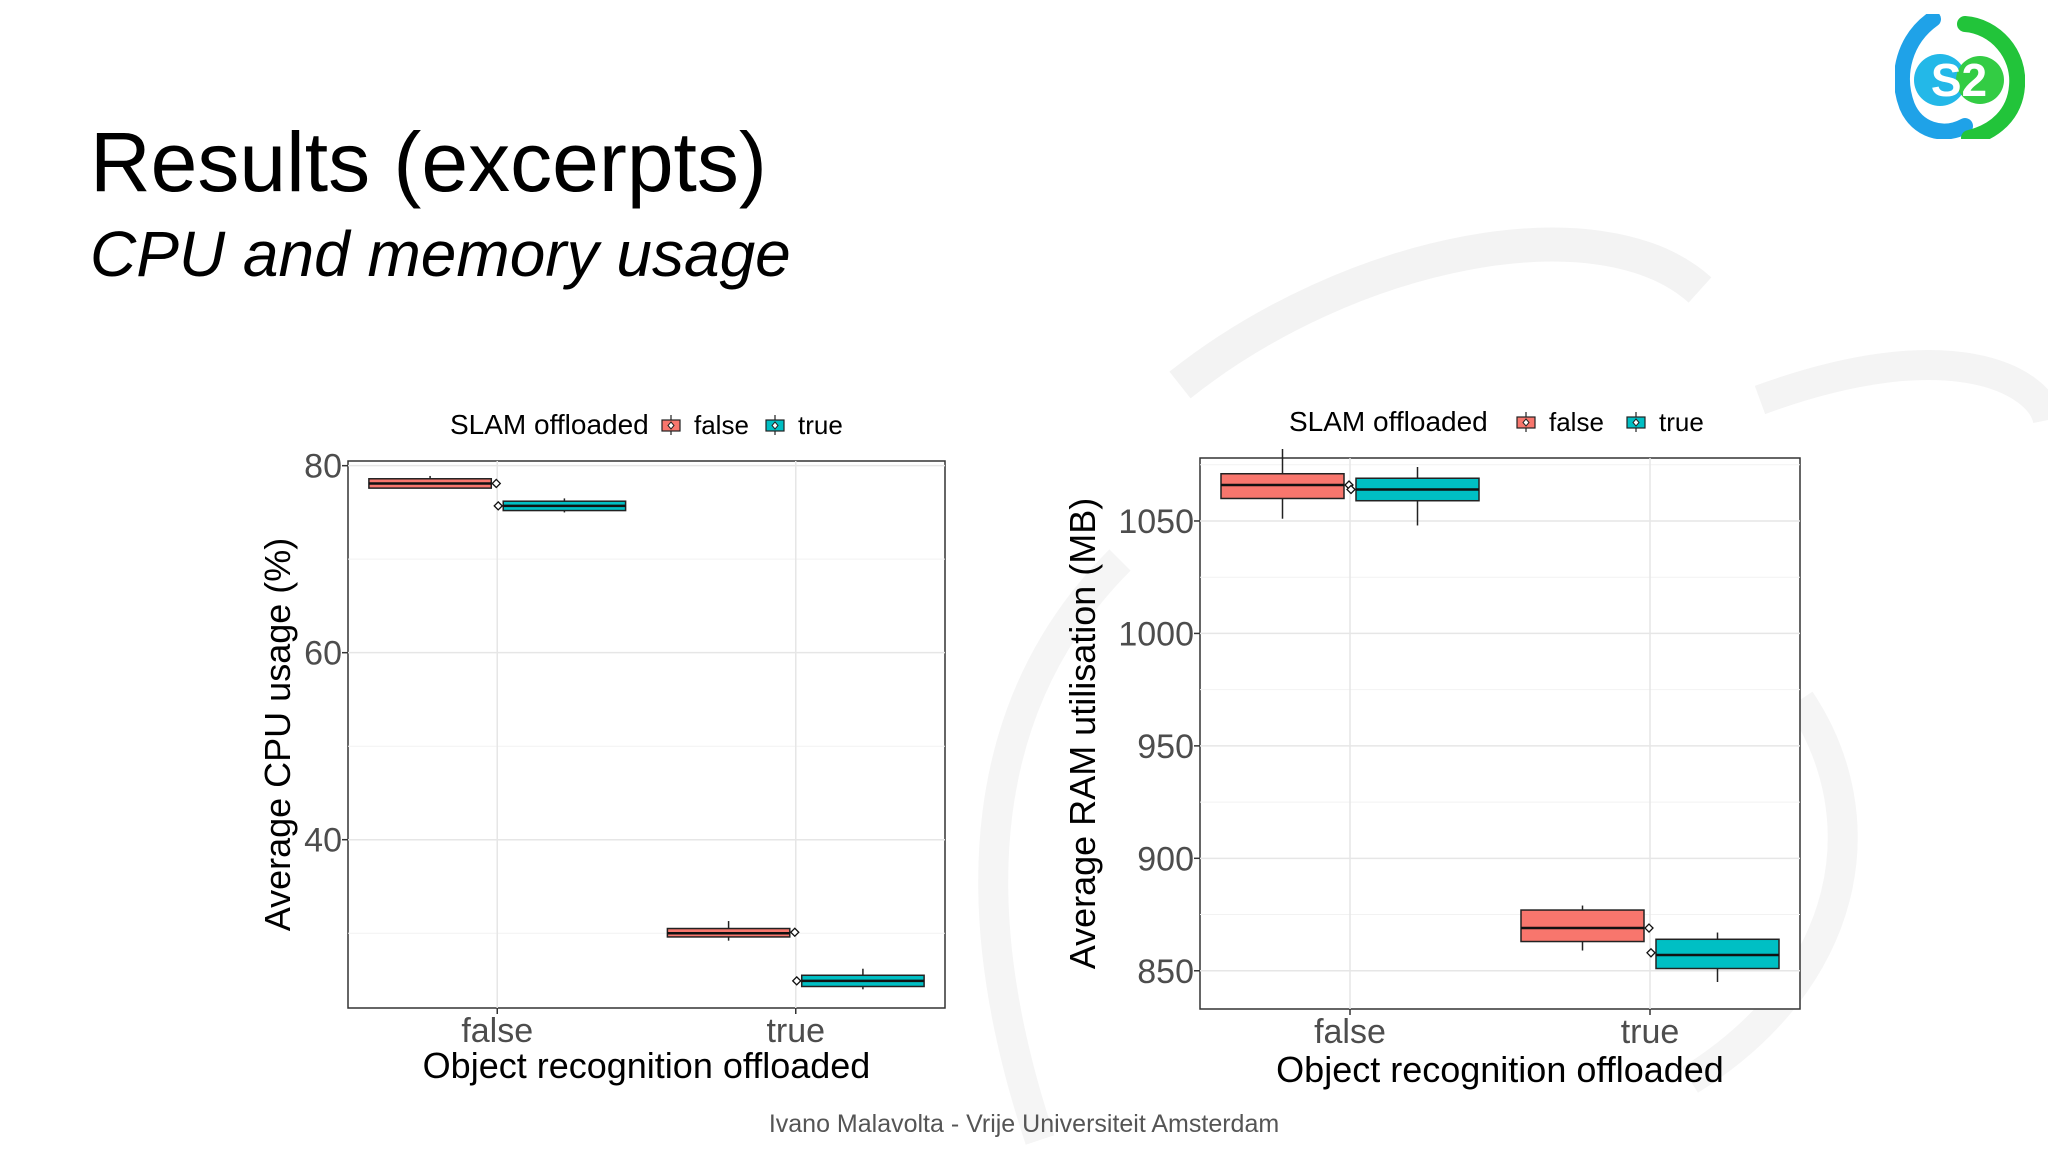  What do you see at coordinates (1165, 859) in the screenshot?
I see `y-tick-label: 900` at bounding box center [1165, 859].